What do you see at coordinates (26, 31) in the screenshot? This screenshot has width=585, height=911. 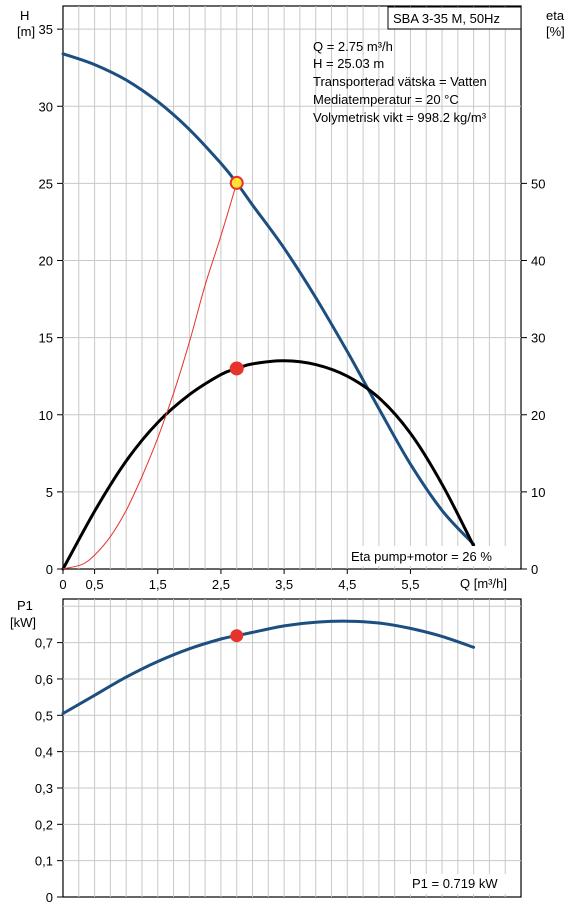 I see `head-axis-label-line2: [m]` at bounding box center [26, 31].